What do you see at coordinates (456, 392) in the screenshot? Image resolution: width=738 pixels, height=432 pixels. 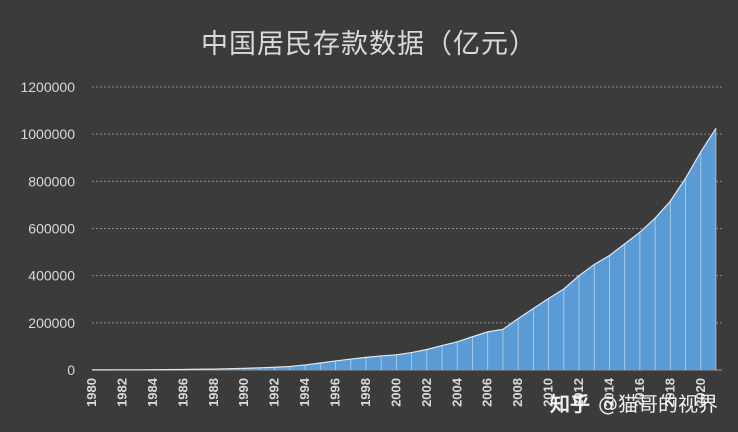 I see `x-tick-label: 2004` at bounding box center [456, 392].